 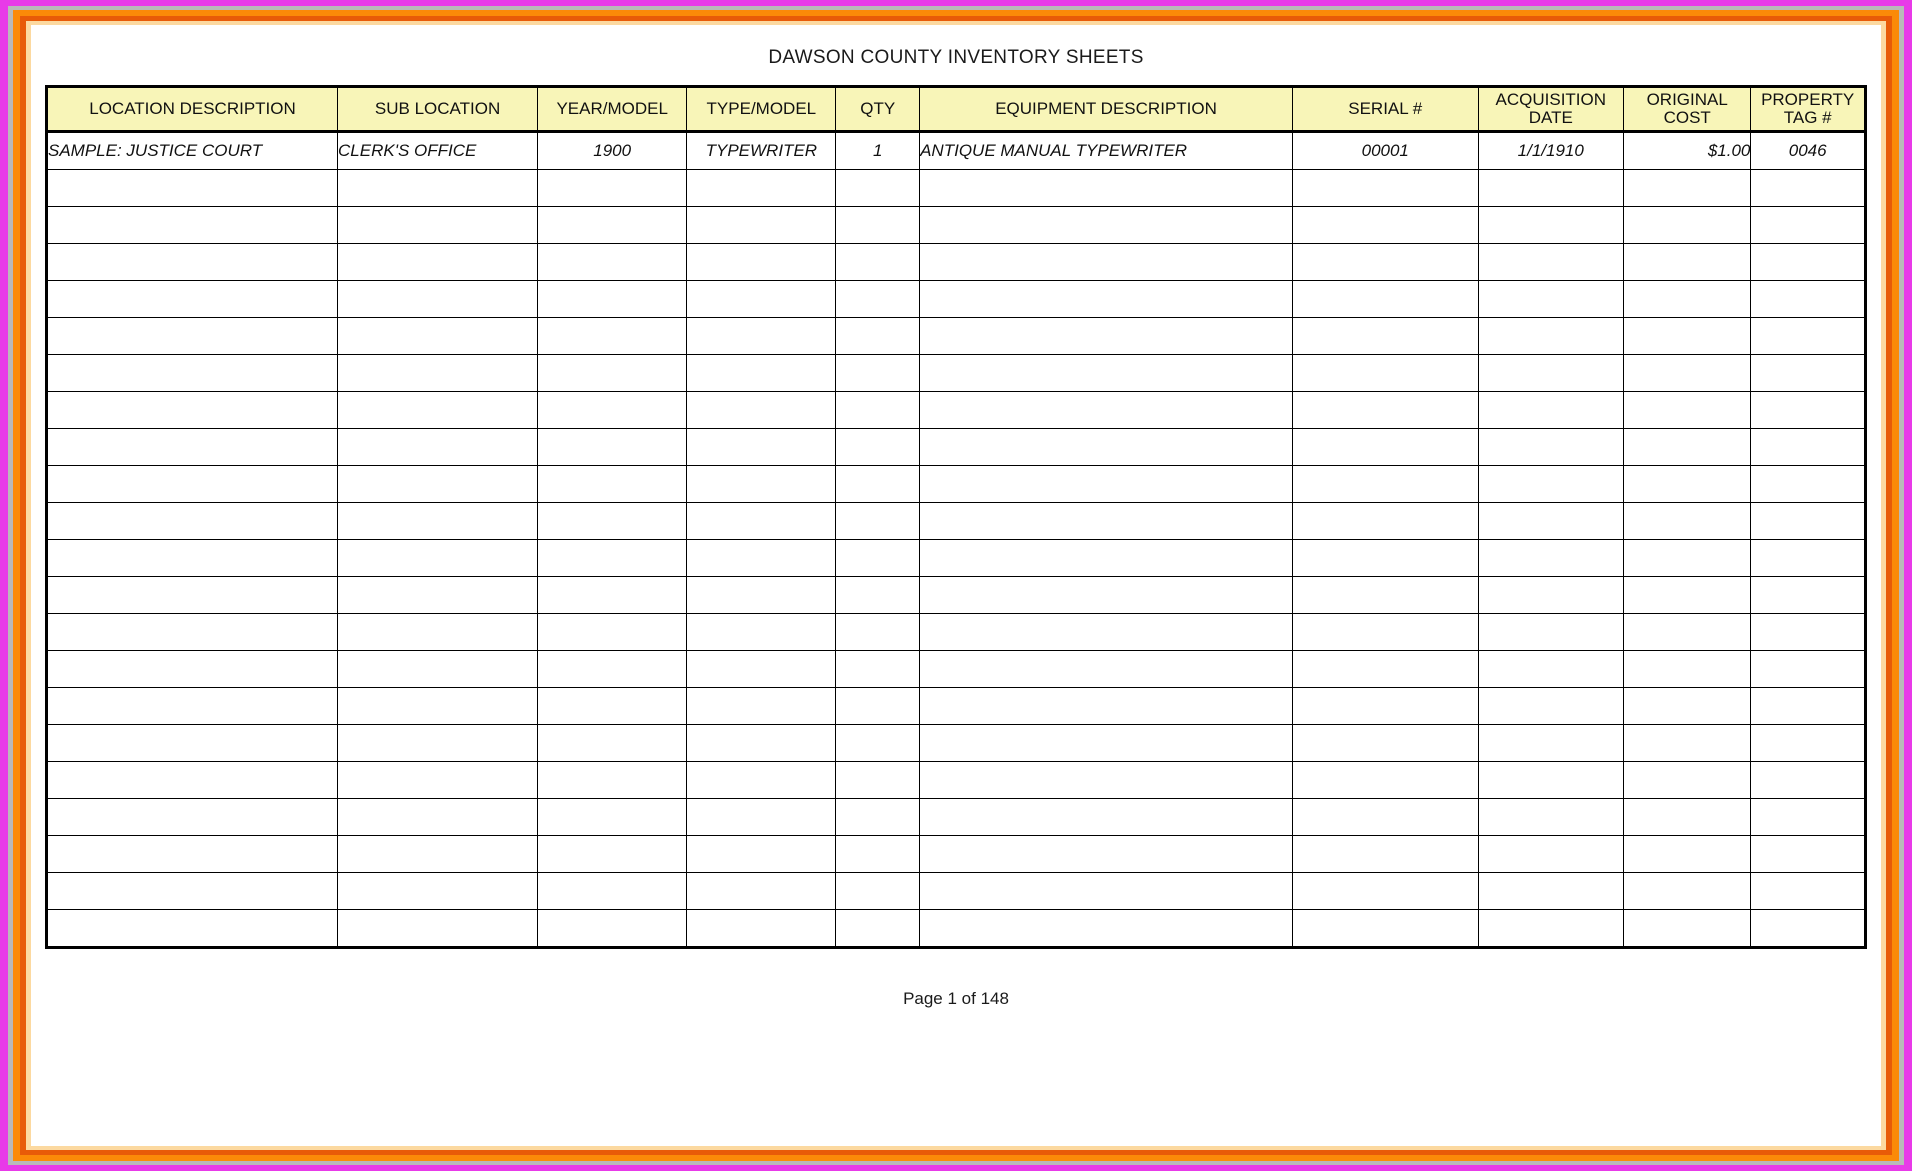 What do you see at coordinates (1687, 150) in the screenshot?
I see `cell-original-cost: $1.00` at bounding box center [1687, 150].